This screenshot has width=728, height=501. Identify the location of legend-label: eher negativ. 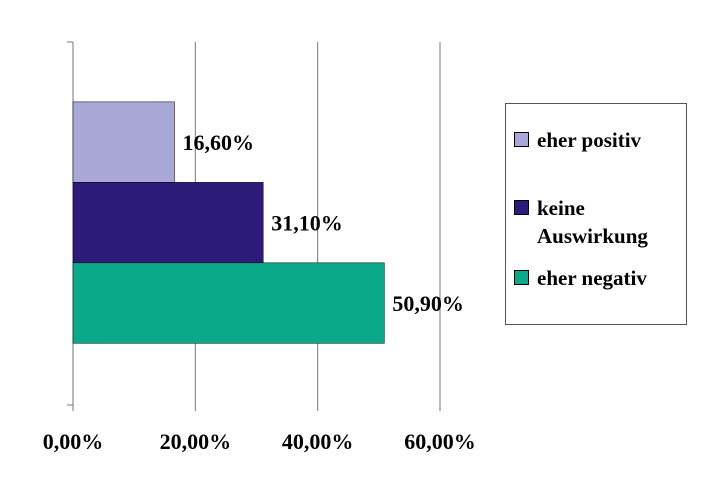
(592, 278).